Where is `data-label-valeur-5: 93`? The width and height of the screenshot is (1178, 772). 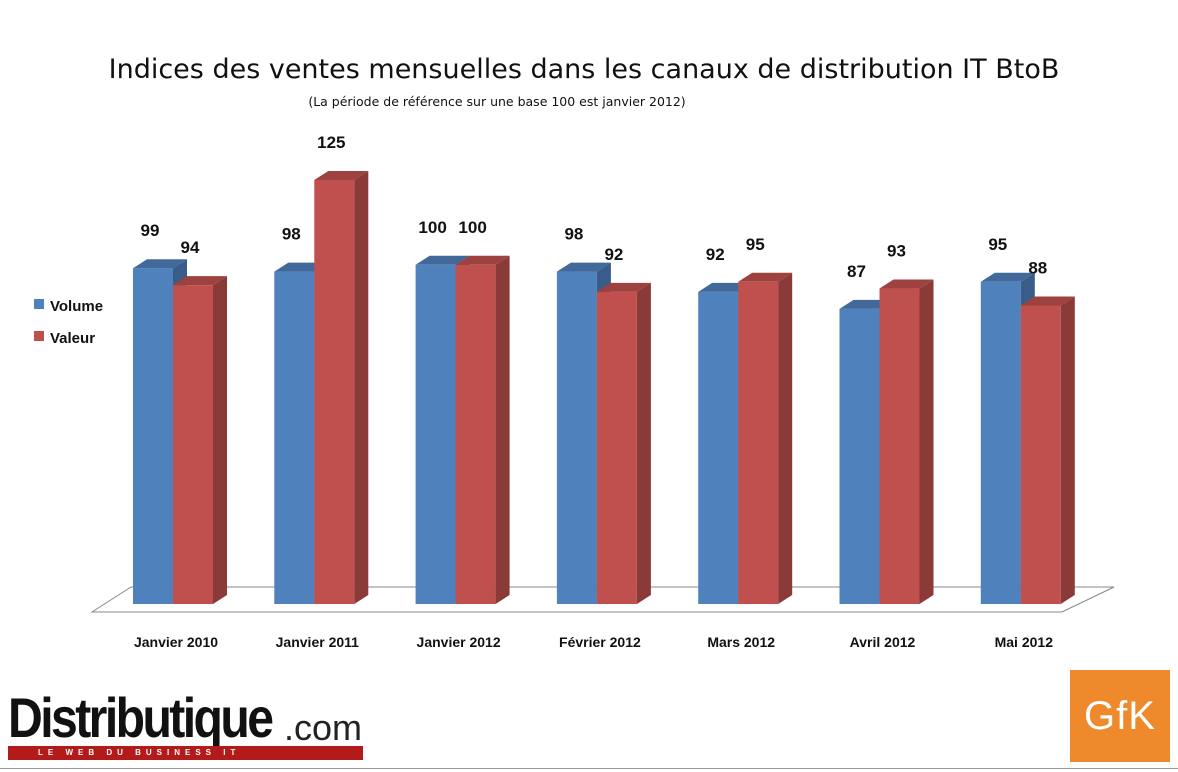
data-label-valeur-5: 93 is located at coordinates (896, 251).